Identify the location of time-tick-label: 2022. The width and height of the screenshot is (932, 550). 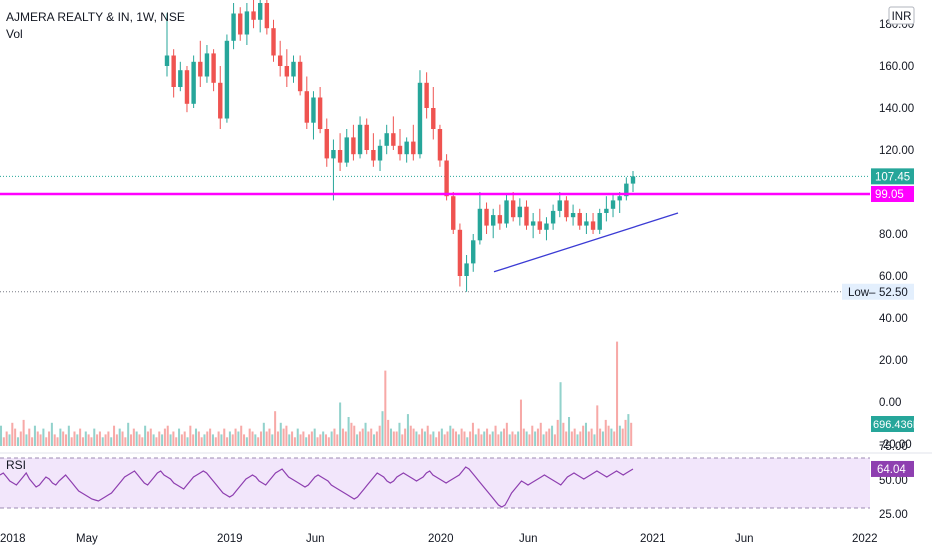
(865, 539).